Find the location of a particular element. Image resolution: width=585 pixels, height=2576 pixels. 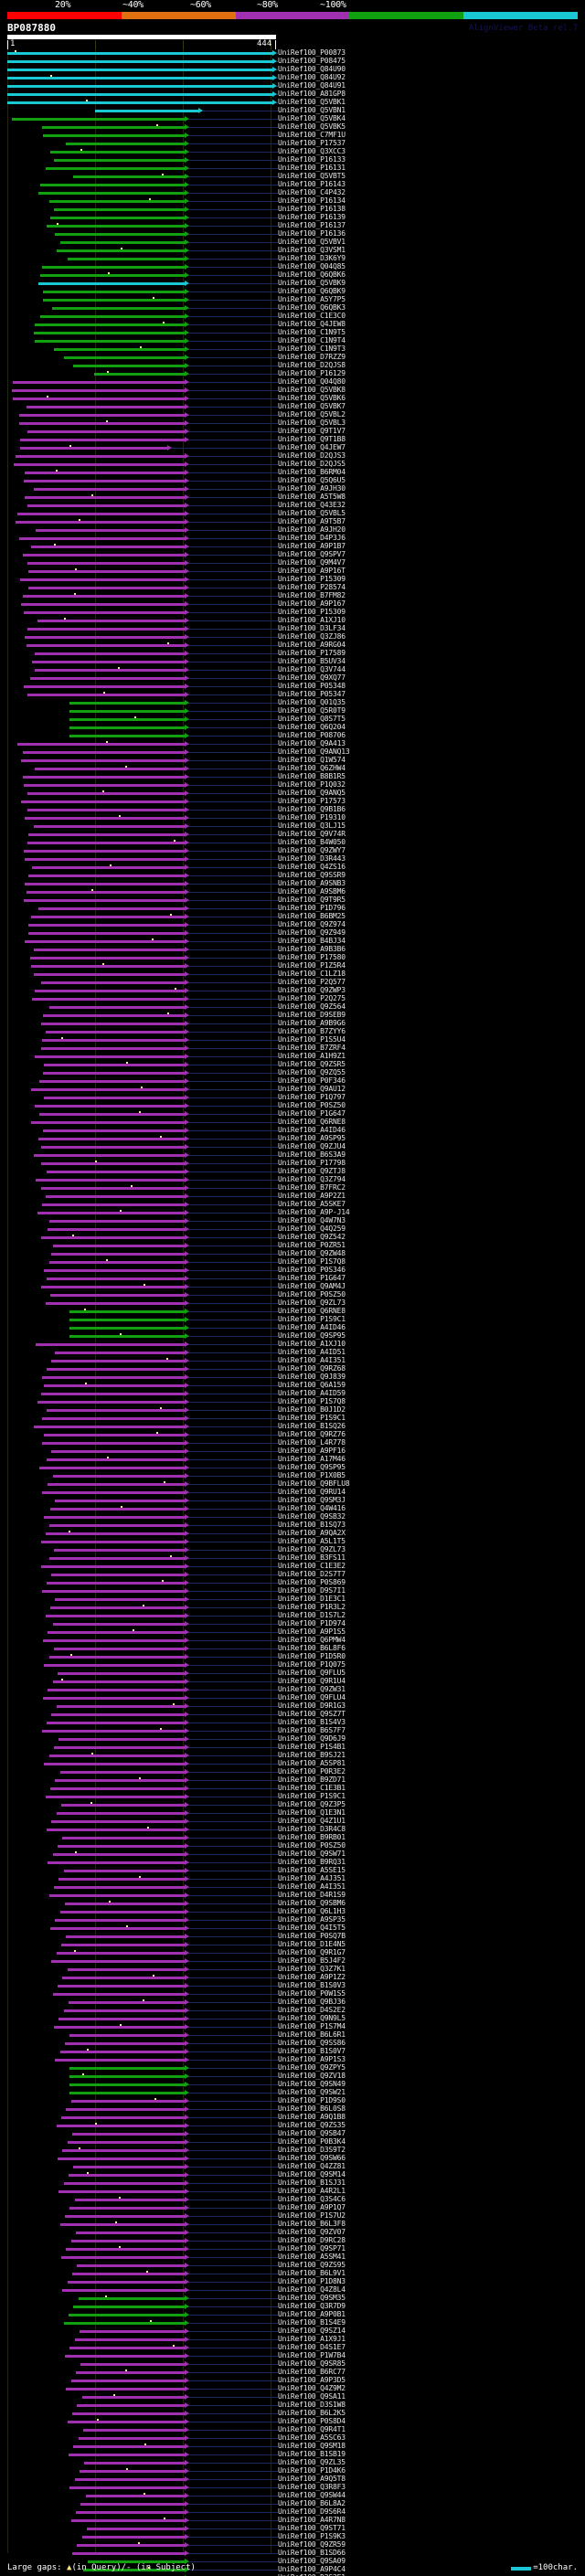

hit-row: UniRef100_Q9Z542 is located at coordinates (293, 1237).